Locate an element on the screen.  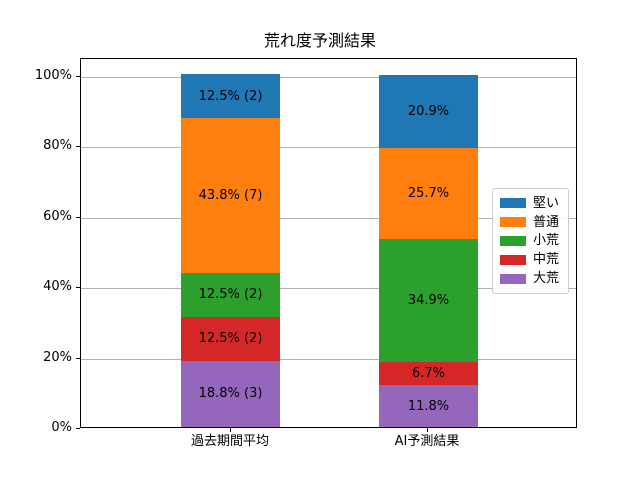
legend-item-小荒: 小荒 is located at coordinates (530, 240).